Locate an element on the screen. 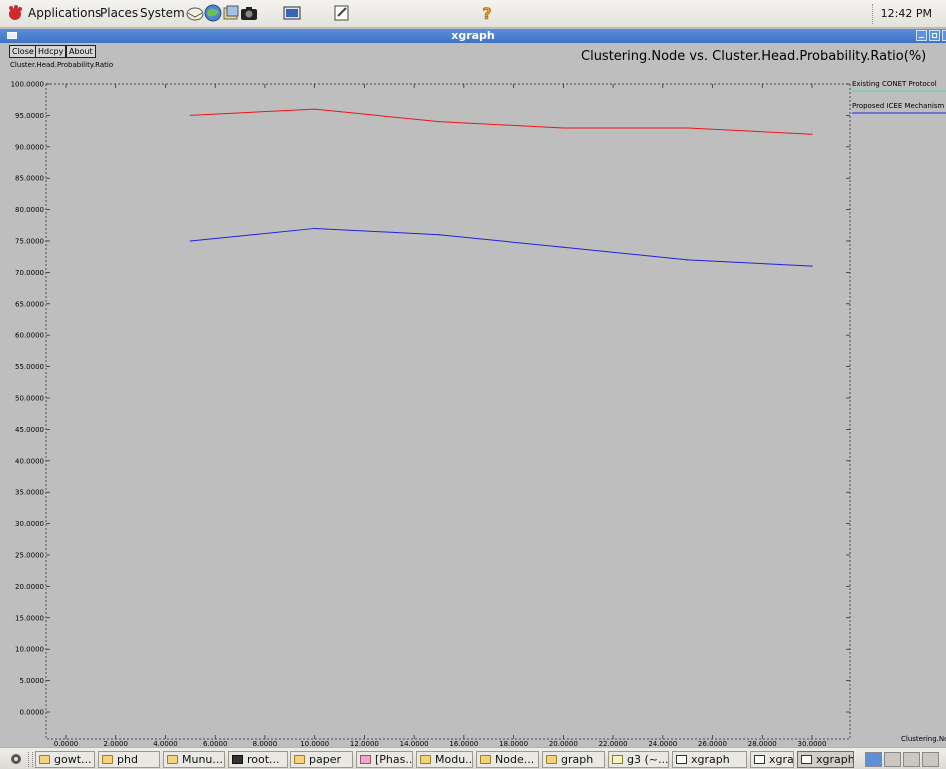  legend-label: Proposed ICEE Mechanism is located at coordinates (898, 106).